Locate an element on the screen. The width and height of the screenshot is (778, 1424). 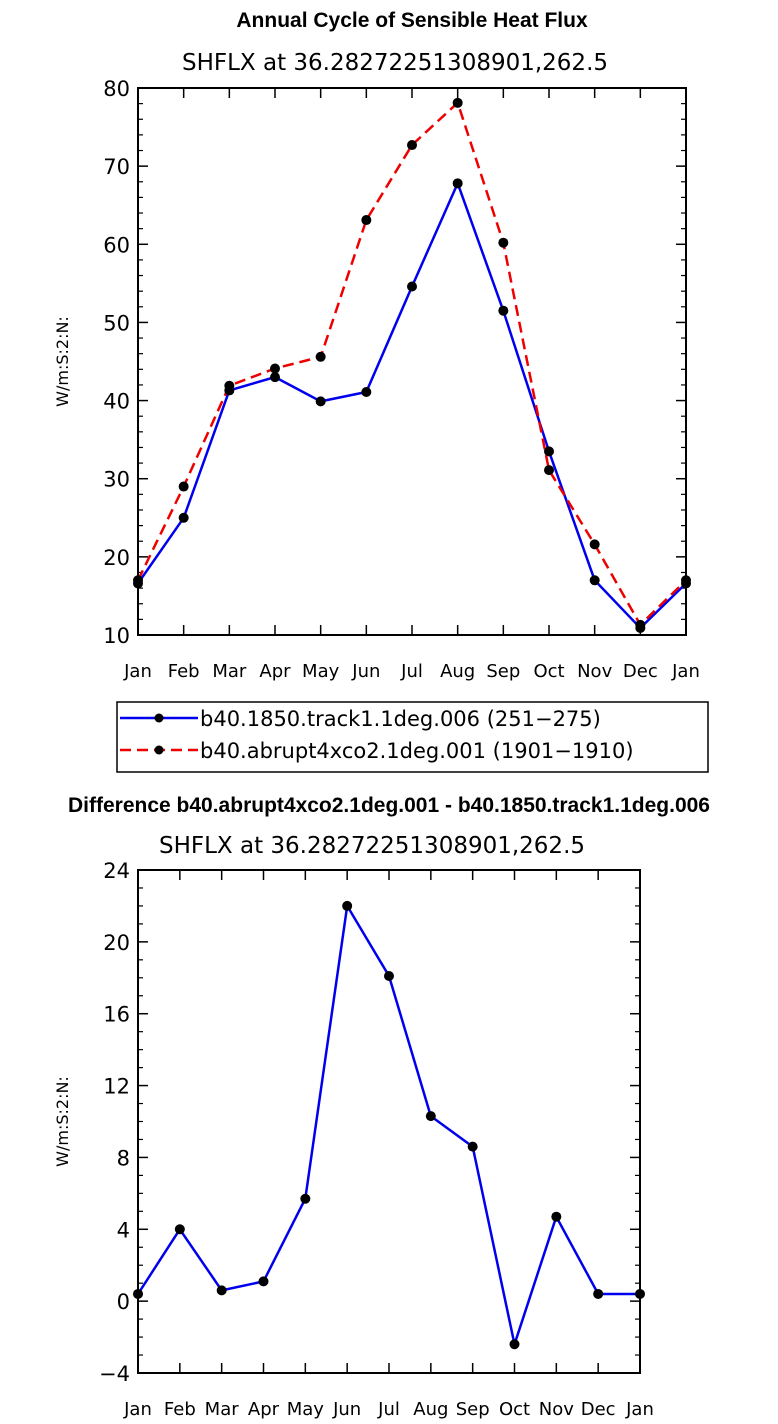
chart1-xtick-label: Mar is located at coordinates (229, 671).